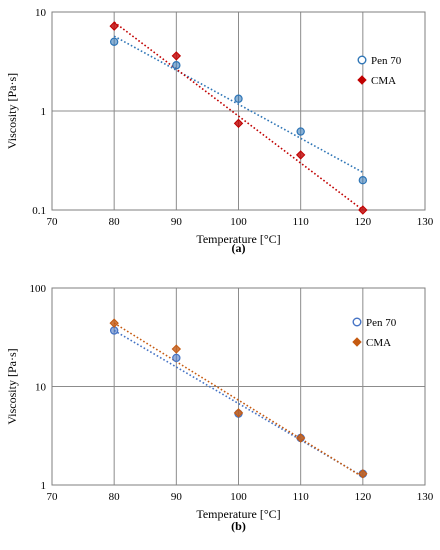  I want to click on panel-caption: (b), so click(238, 526).